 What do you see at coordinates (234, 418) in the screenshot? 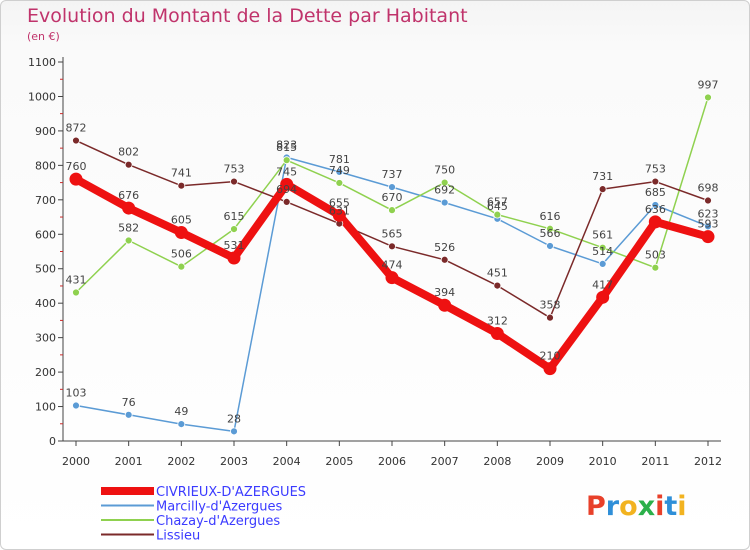
I see `data-label: 28` at bounding box center [234, 418].